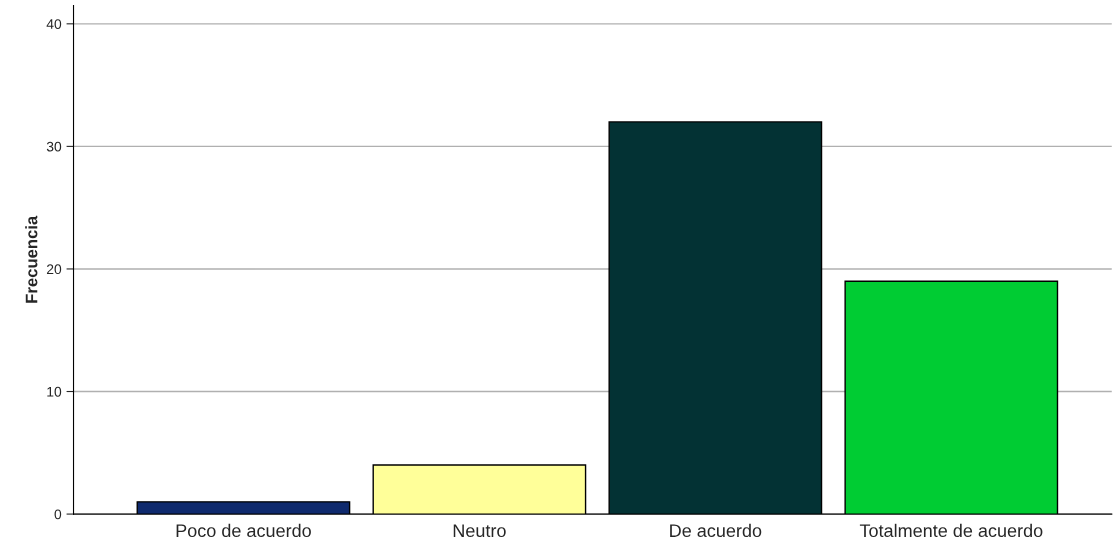  What do you see at coordinates (54, 391) in the screenshot?
I see `y-tick-label: 10` at bounding box center [54, 391].